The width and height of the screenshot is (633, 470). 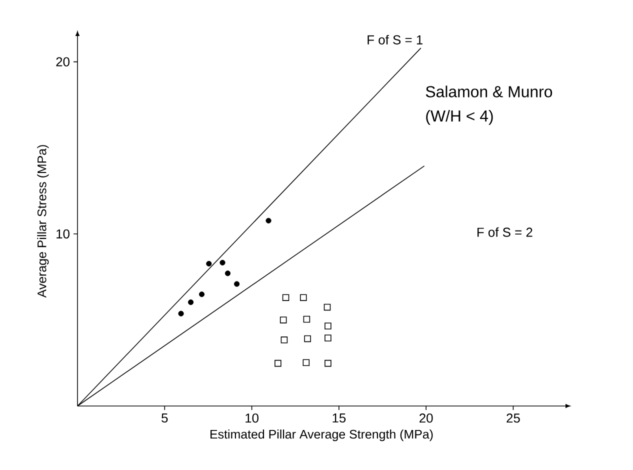 What do you see at coordinates (513, 418) in the screenshot?
I see `x-tick-label: 25` at bounding box center [513, 418].